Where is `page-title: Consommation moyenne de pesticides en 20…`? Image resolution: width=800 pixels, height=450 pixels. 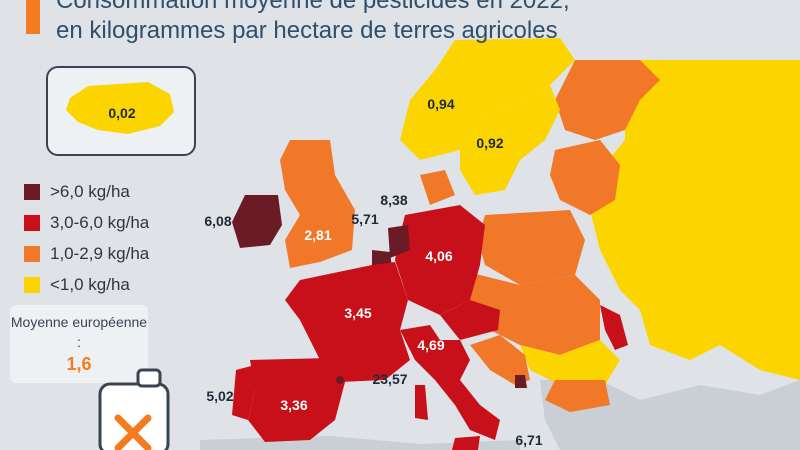 page-title: Consommation moyenne de pesticides en 20… is located at coordinates (426, 23).